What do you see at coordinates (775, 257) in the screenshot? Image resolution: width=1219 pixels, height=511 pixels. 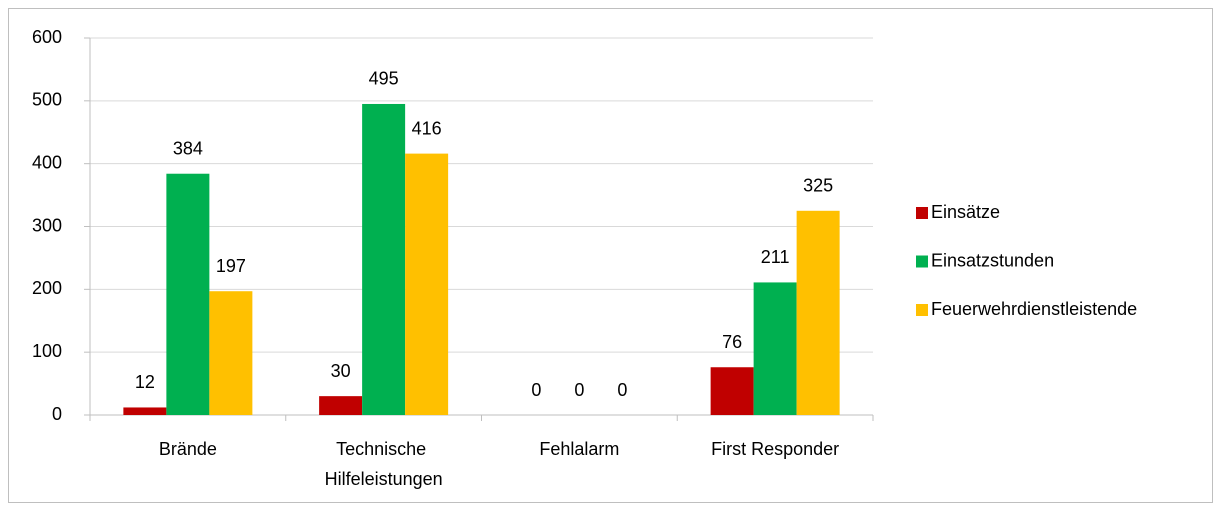 I see `data-label: 211` at bounding box center [775, 257].